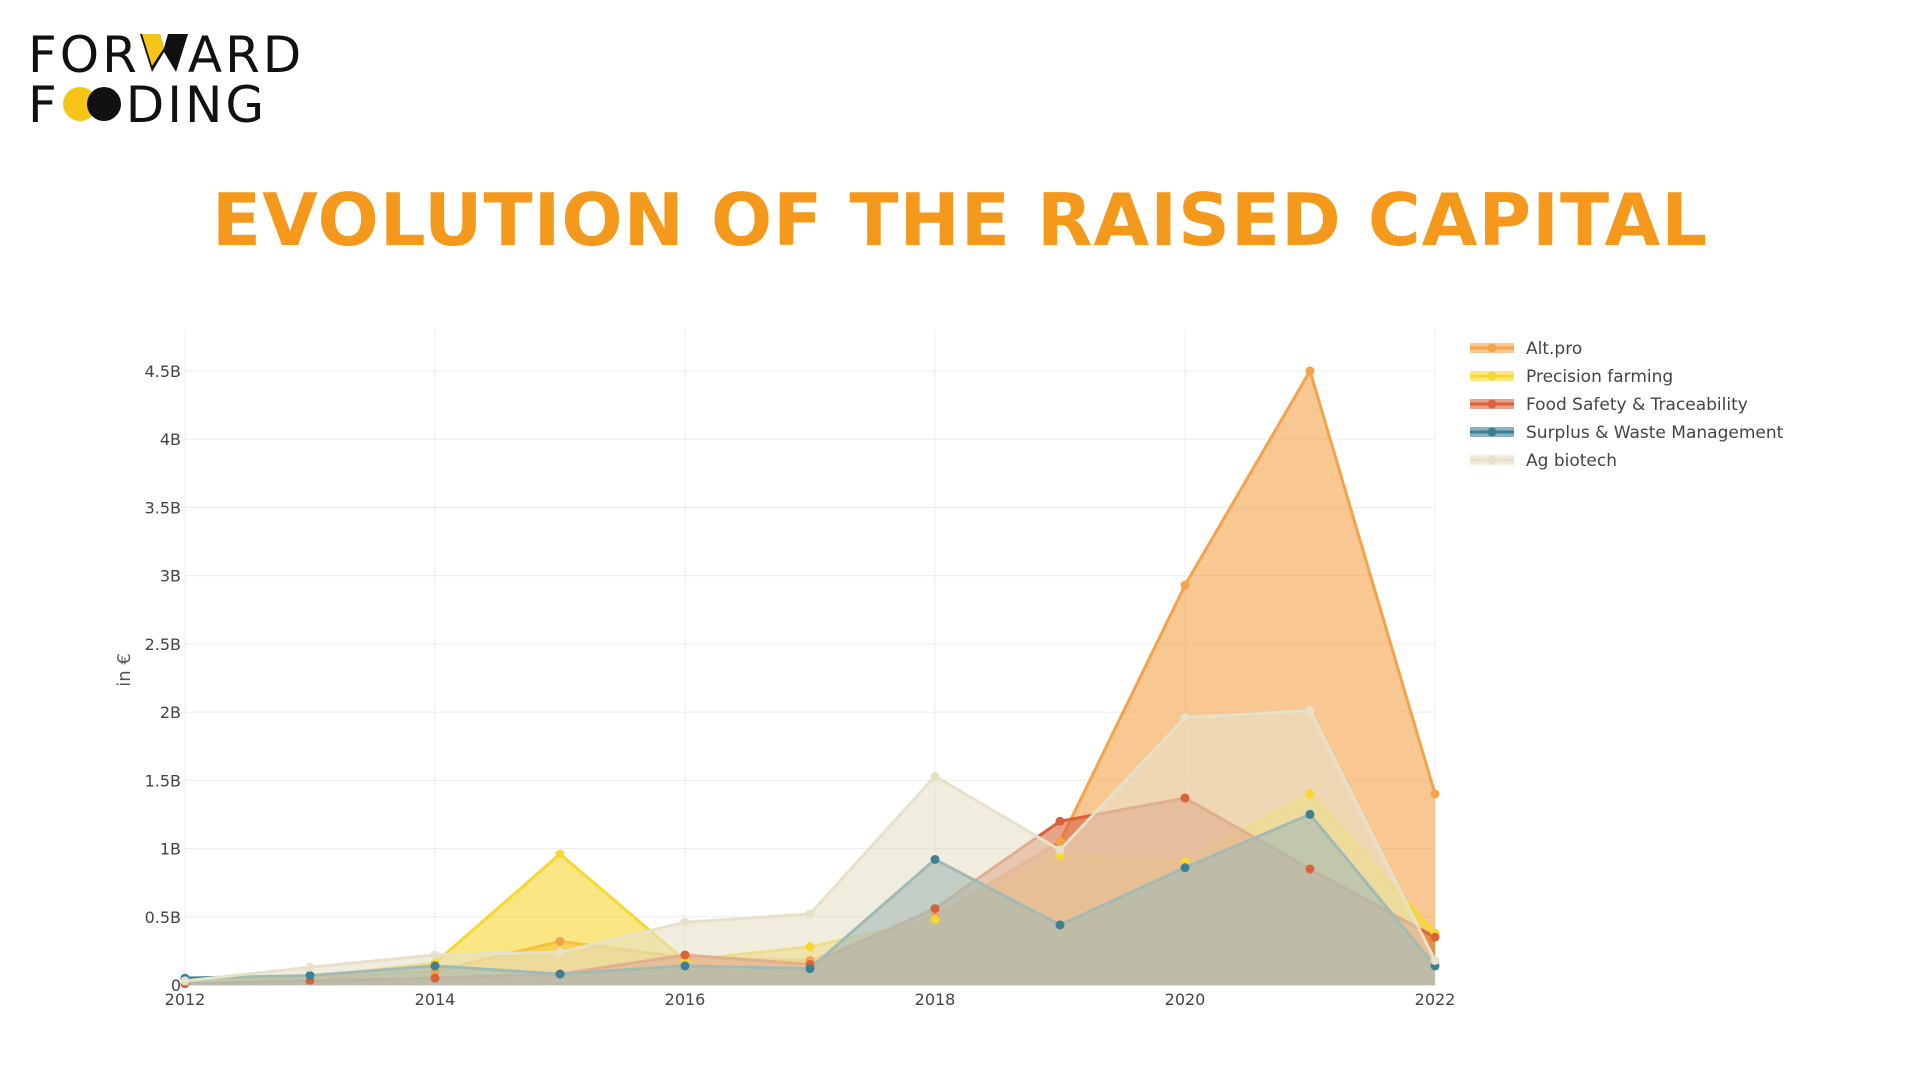 The image size is (1920, 1080). What do you see at coordinates (163, 678) in the screenshot?
I see `y-axis: 0 0.5B 1B 1.5B 2B 2.5B 3B 3.5B 4B 4.5B` at bounding box center [163, 678].